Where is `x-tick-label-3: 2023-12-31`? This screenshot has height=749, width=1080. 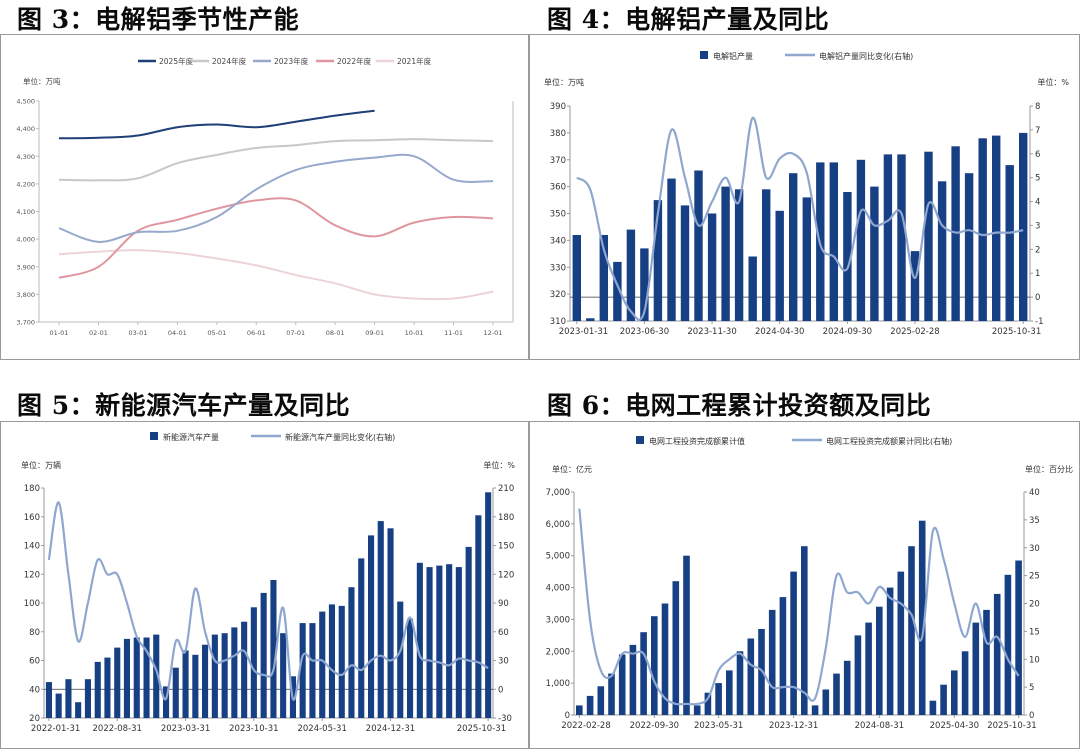 x-tick-label-3: 2023-12-31 is located at coordinates (793, 726).